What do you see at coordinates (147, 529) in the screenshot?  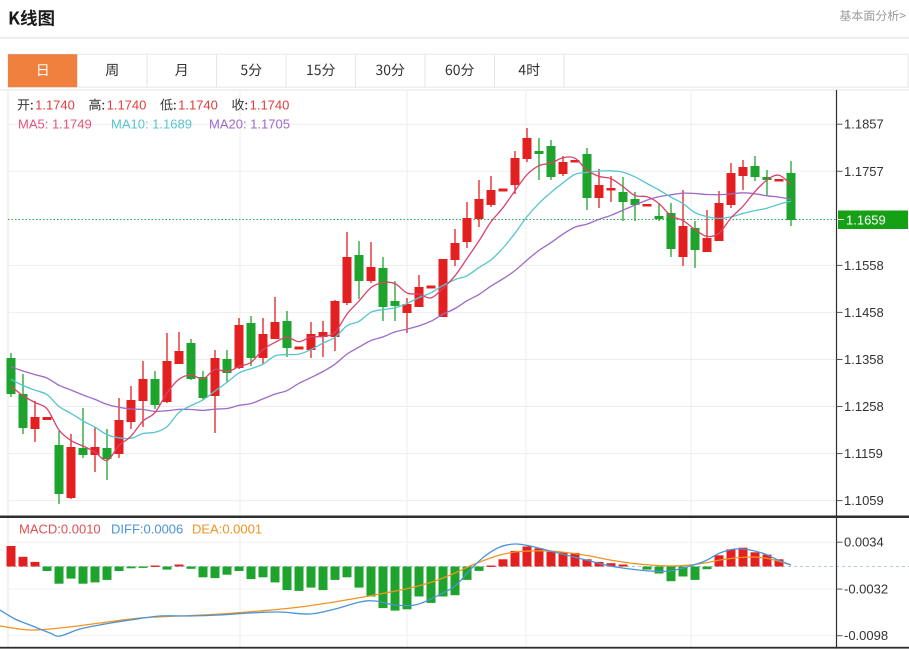 I see `svg-text: DIFF:0.0006` at bounding box center [147, 529].